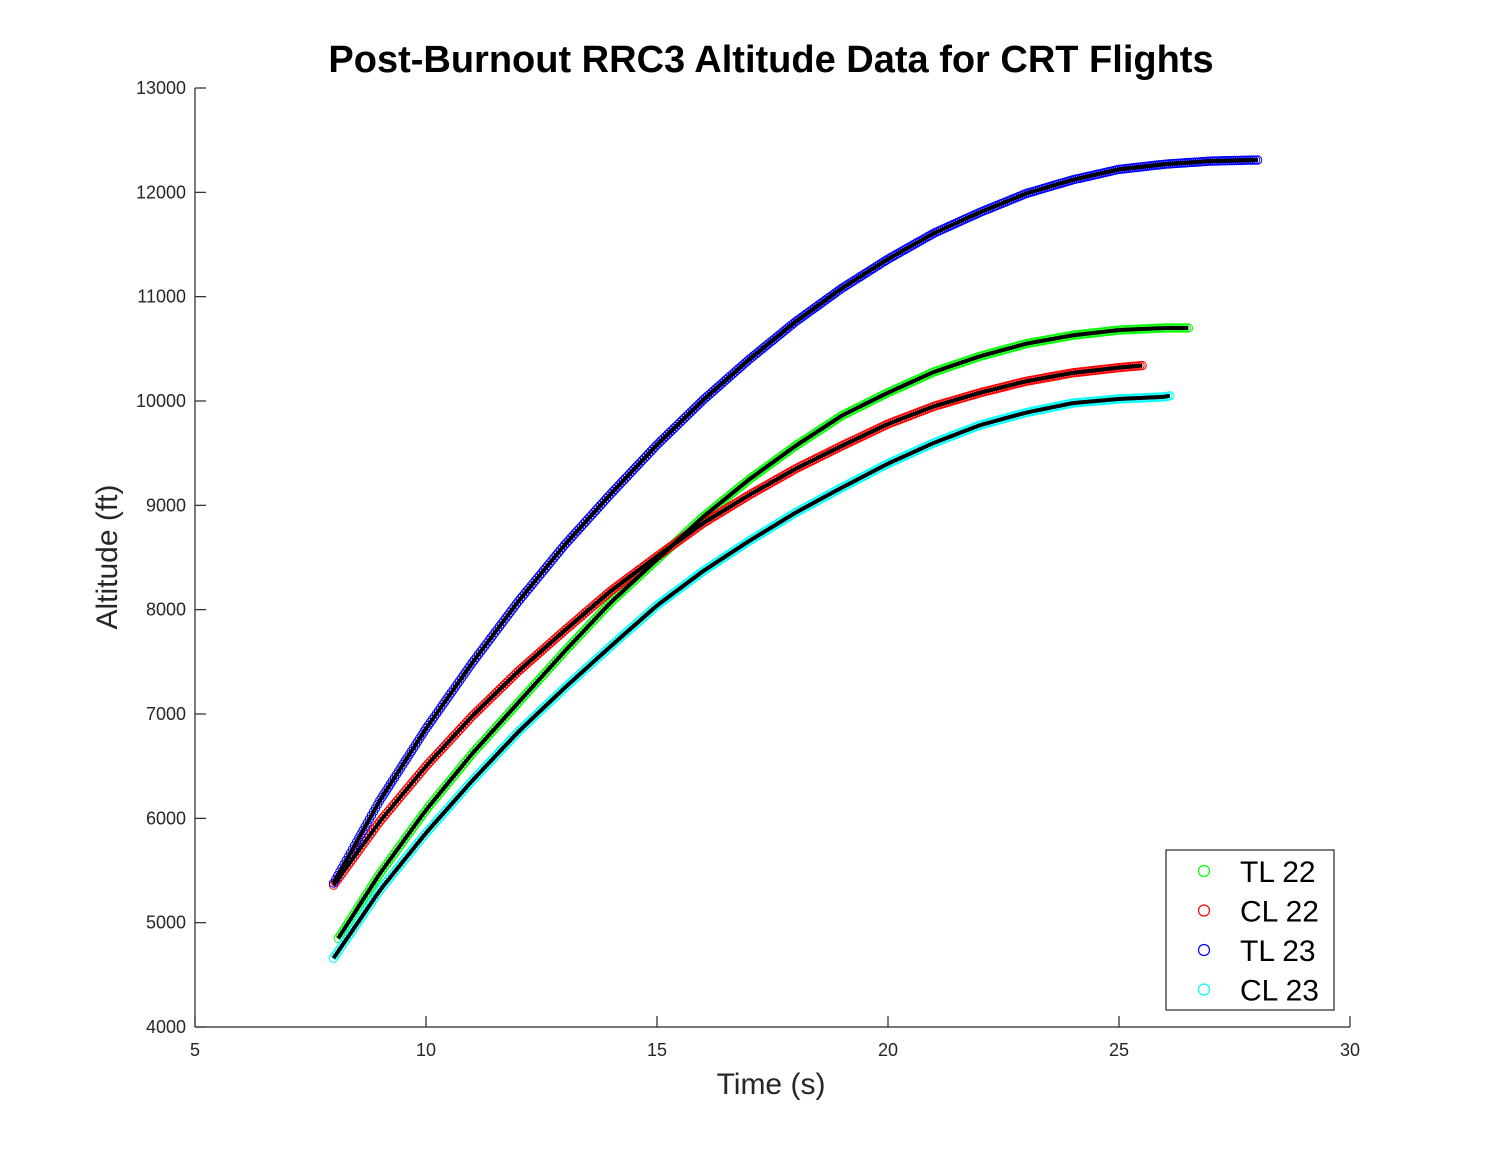 Image resolution: width=1492 pixels, height=1154 pixels. Describe the element at coordinates (161, 88) in the screenshot. I see `y-tick-label: 13000` at that location.